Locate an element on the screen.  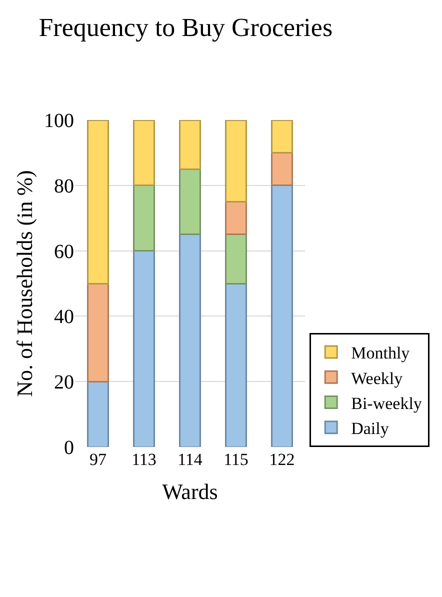
y-tick-label: 0 is located at coordinates (69, 448).